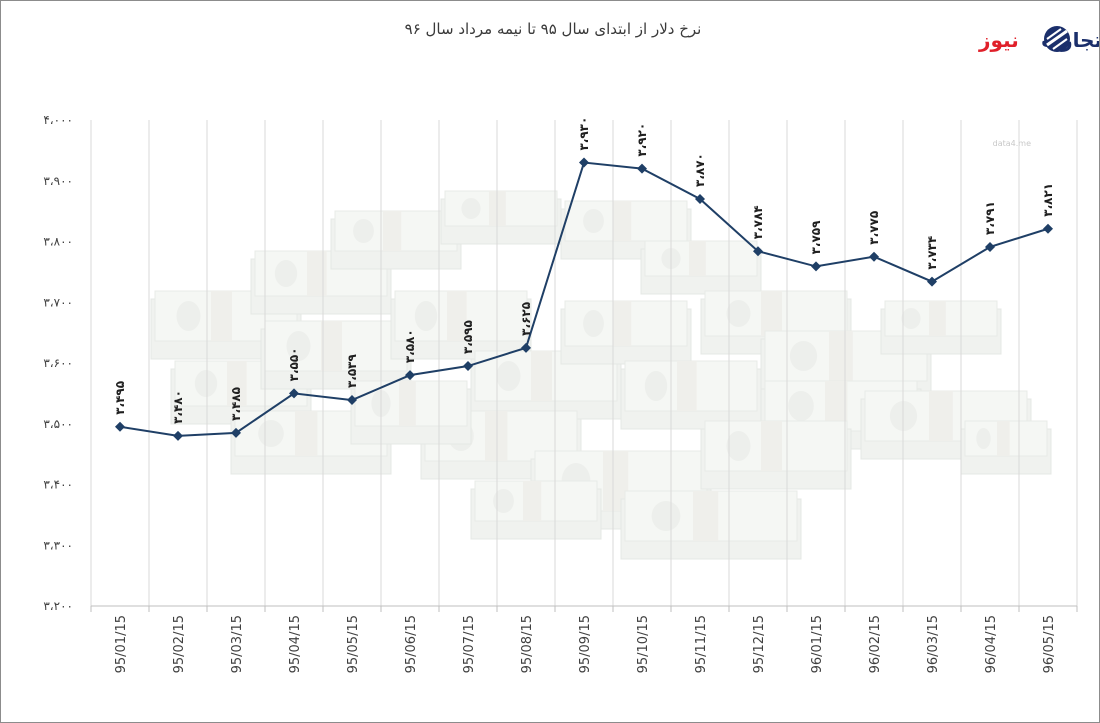 This screenshot has width=1100, height=723. Describe the element at coordinates (469, 644) in the screenshot. I see `x-tick-label: 95/07/15` at that location.